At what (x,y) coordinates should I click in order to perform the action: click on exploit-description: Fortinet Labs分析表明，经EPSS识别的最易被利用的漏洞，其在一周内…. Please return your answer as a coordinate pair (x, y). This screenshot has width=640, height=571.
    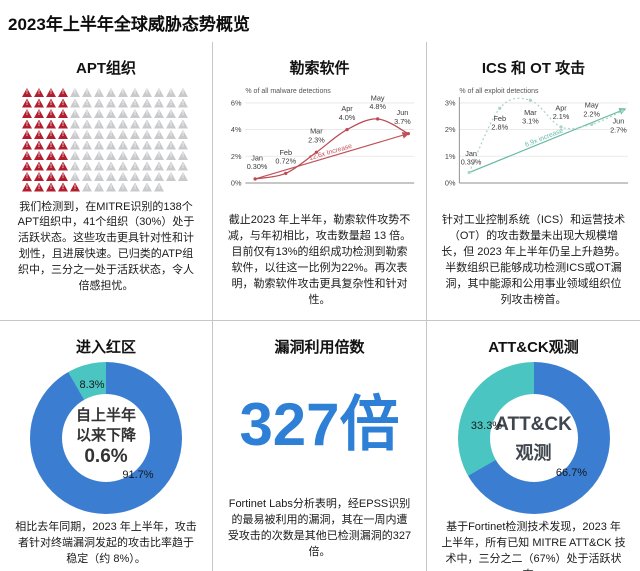
    Looking at the image, I should click on (319, 528).